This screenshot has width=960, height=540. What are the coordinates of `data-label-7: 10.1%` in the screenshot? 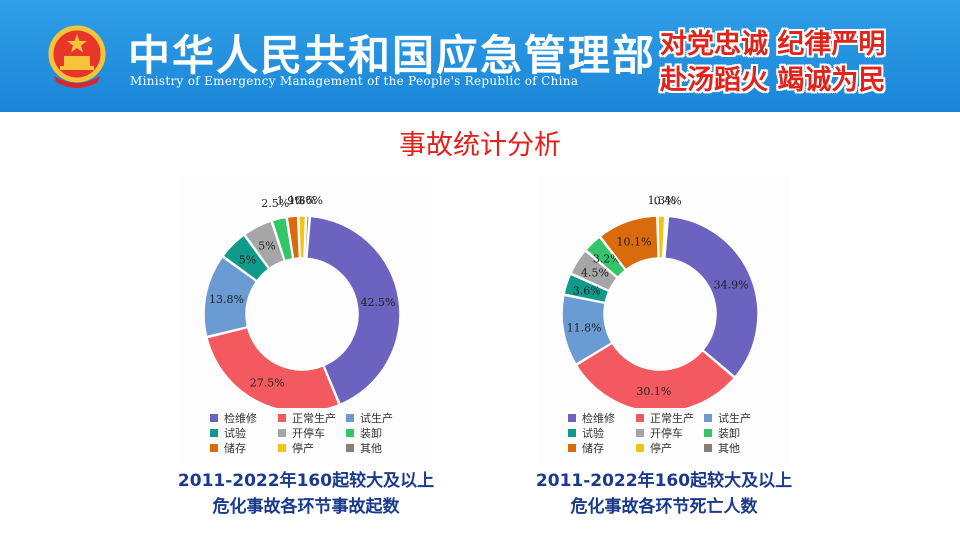 It's located at (634, 242).